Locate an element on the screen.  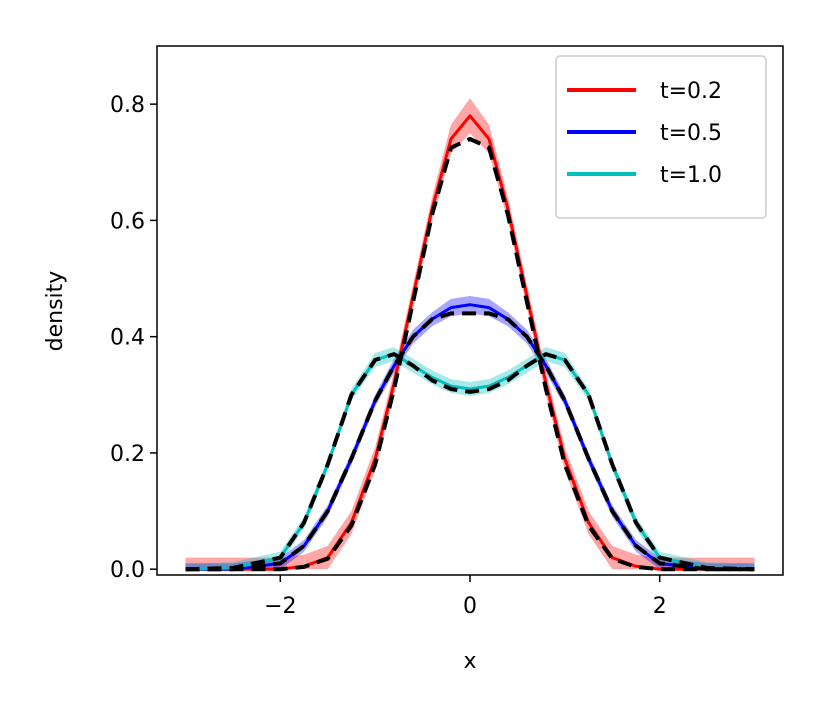
y-tick-label: 0.2 is located at coordinates (127, 454).